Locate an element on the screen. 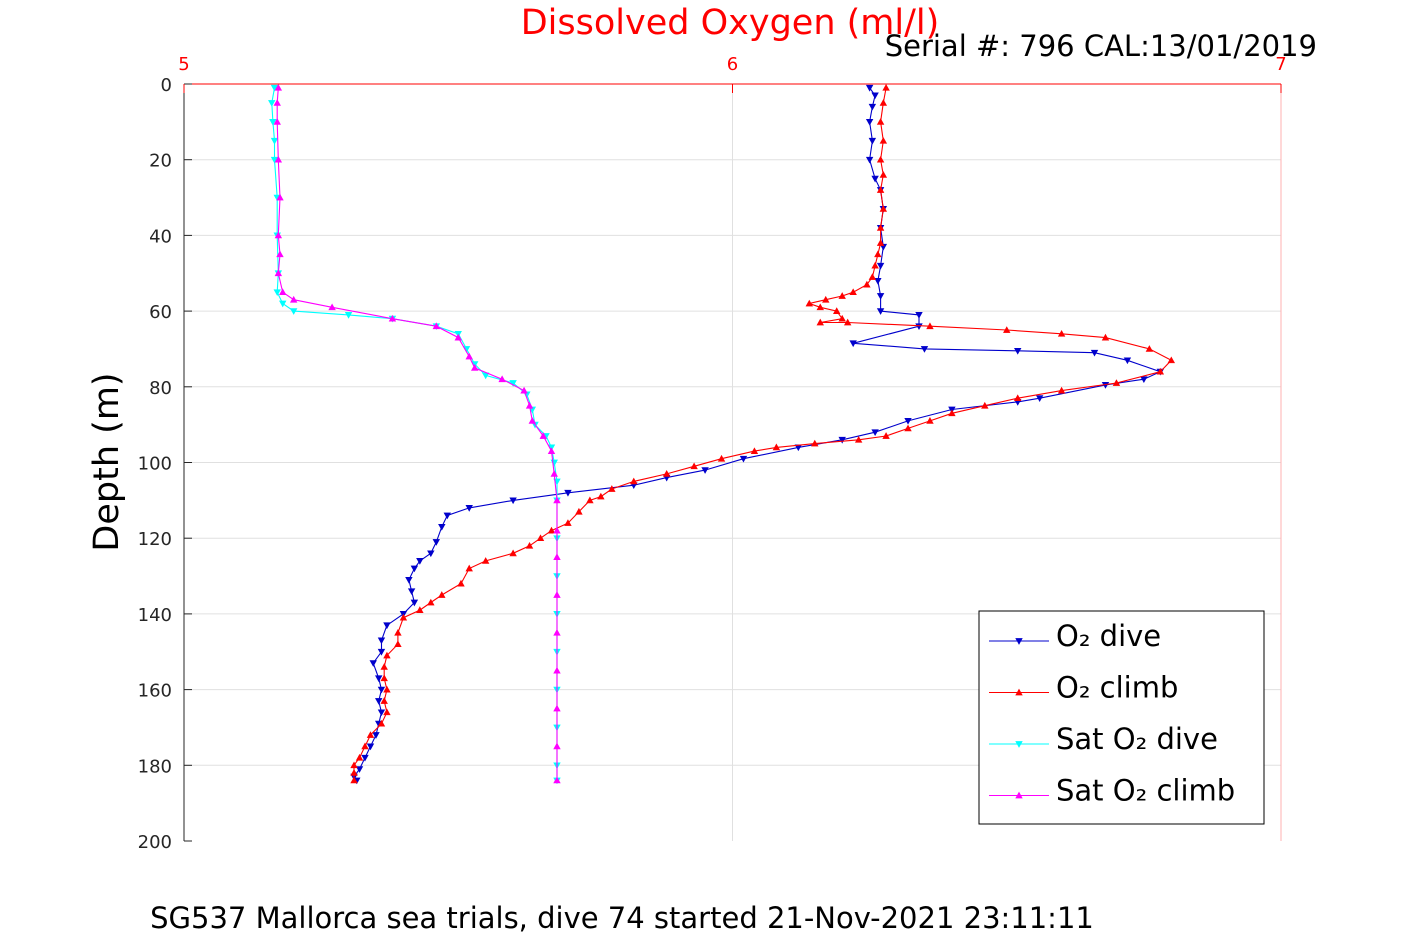  legend-item: Sat O₂ dive is located at coordinates (1103, 739).